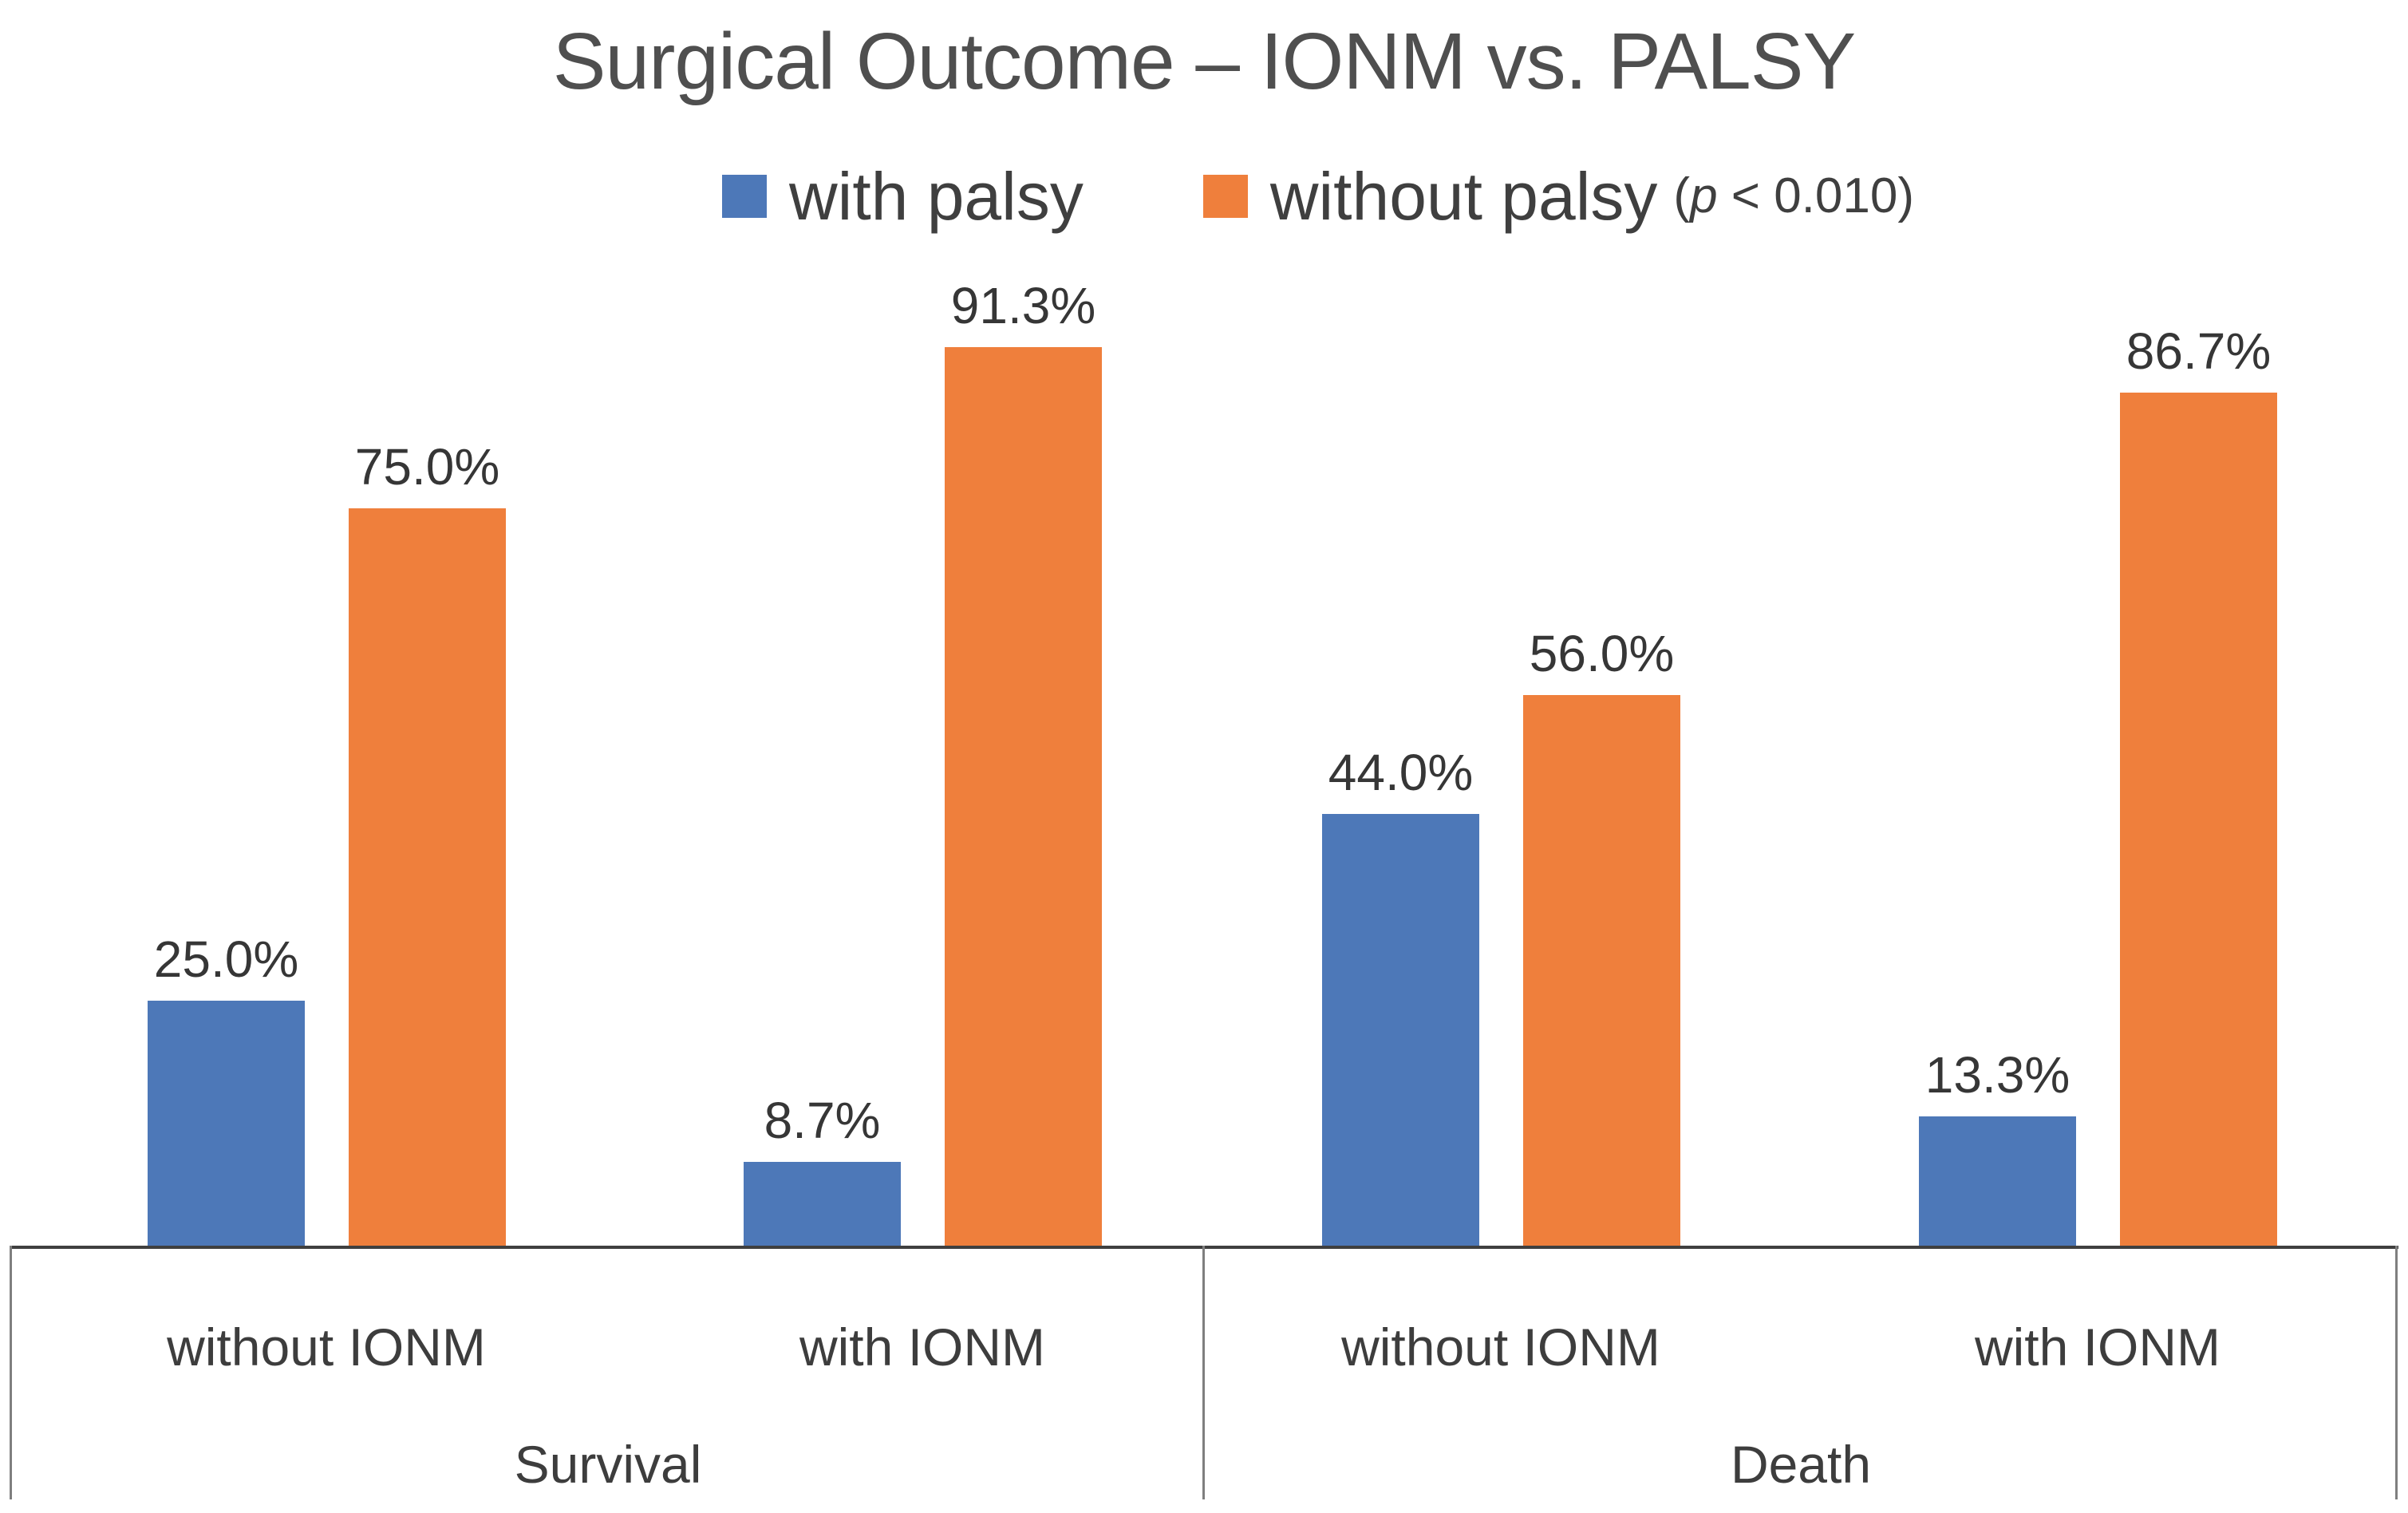 Image resolution: width=2408 pixels, height=1513 pixels. I want to click on bar-with-palsy-death-without-ionm, so click(1400, 1030).